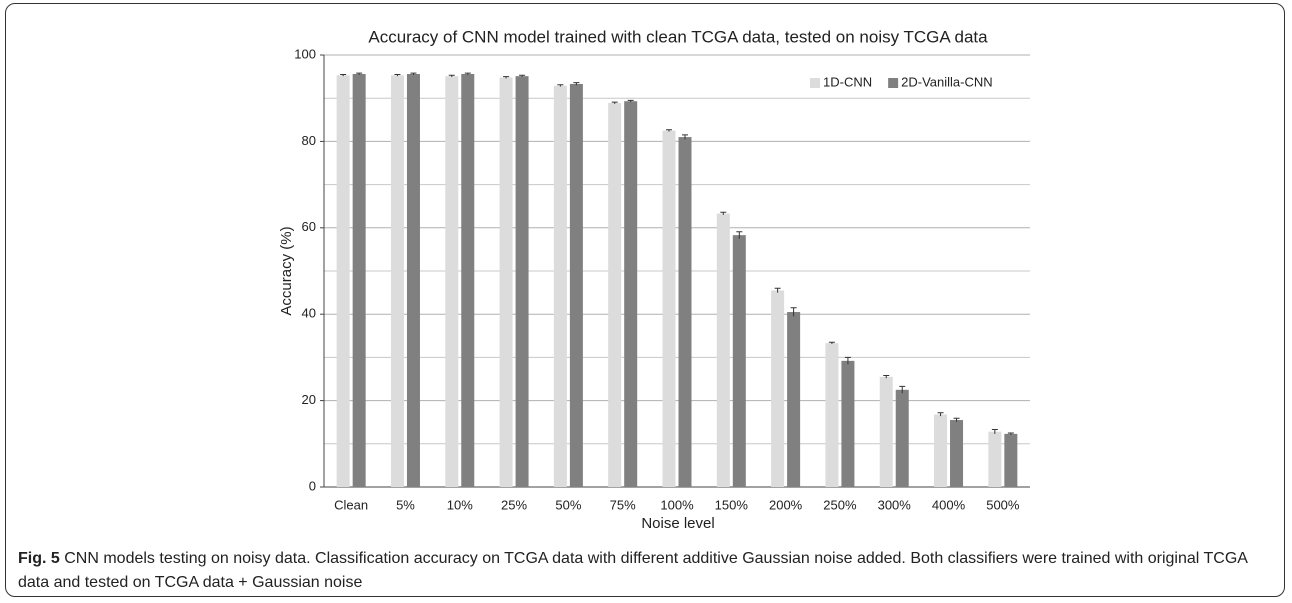 The image size is (1292, 603). I want to click on x-tick-label: 100%, so click(677, 504).